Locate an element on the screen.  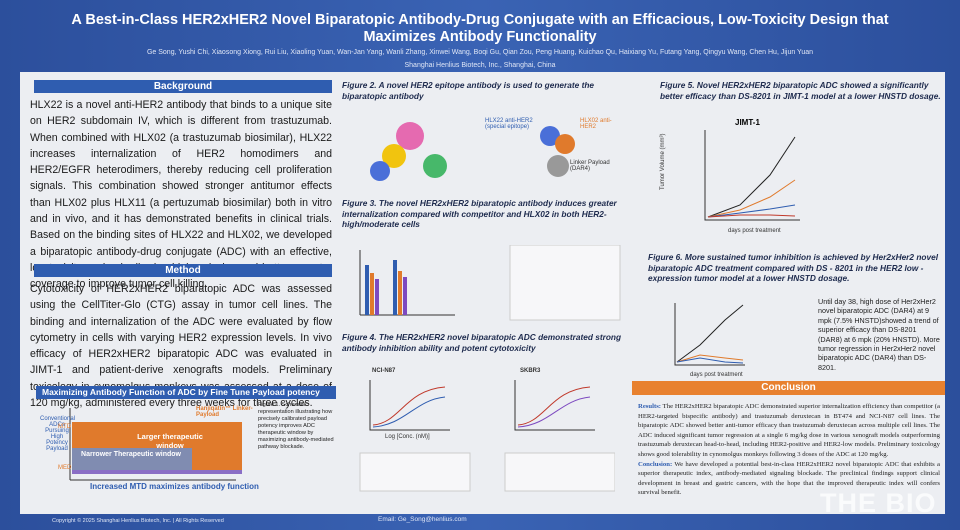
figure-5-chart is located at coordinates (752, 175).